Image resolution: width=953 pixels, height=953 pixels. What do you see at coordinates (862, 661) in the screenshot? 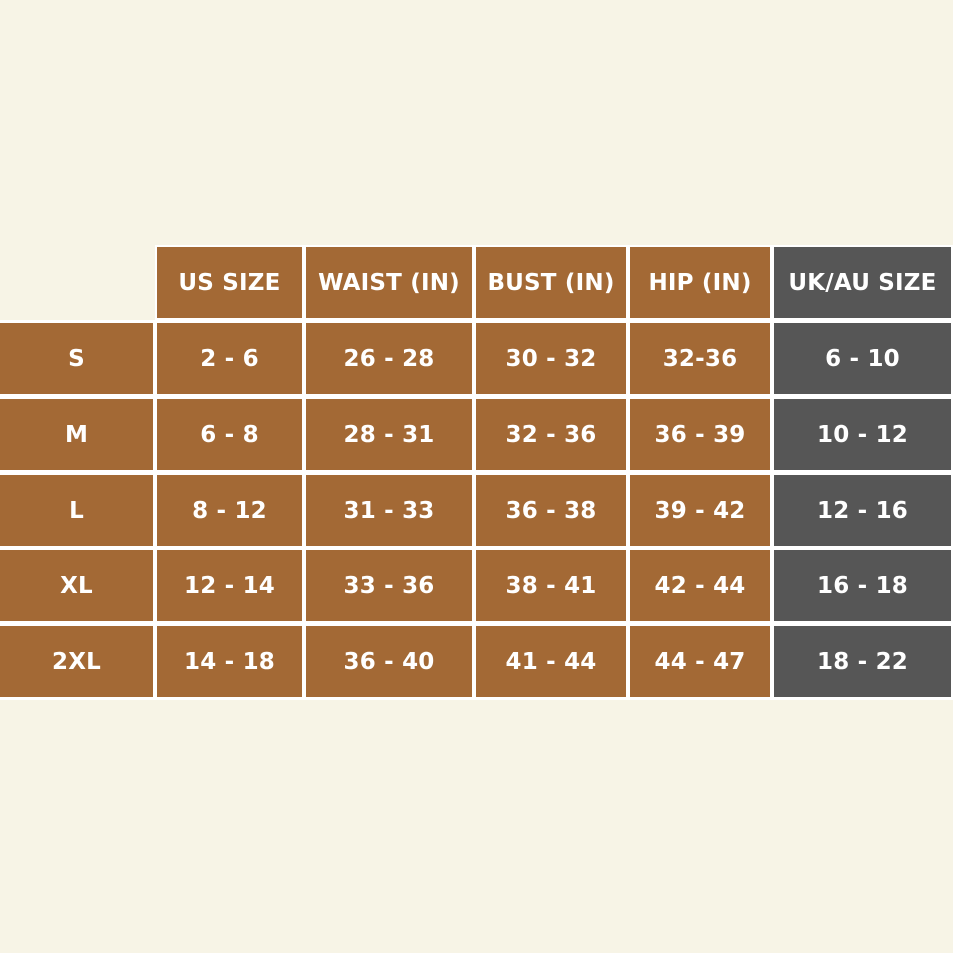
I see `cell-uk-au-size: 18 - 22` at bounding box center [862, 661].